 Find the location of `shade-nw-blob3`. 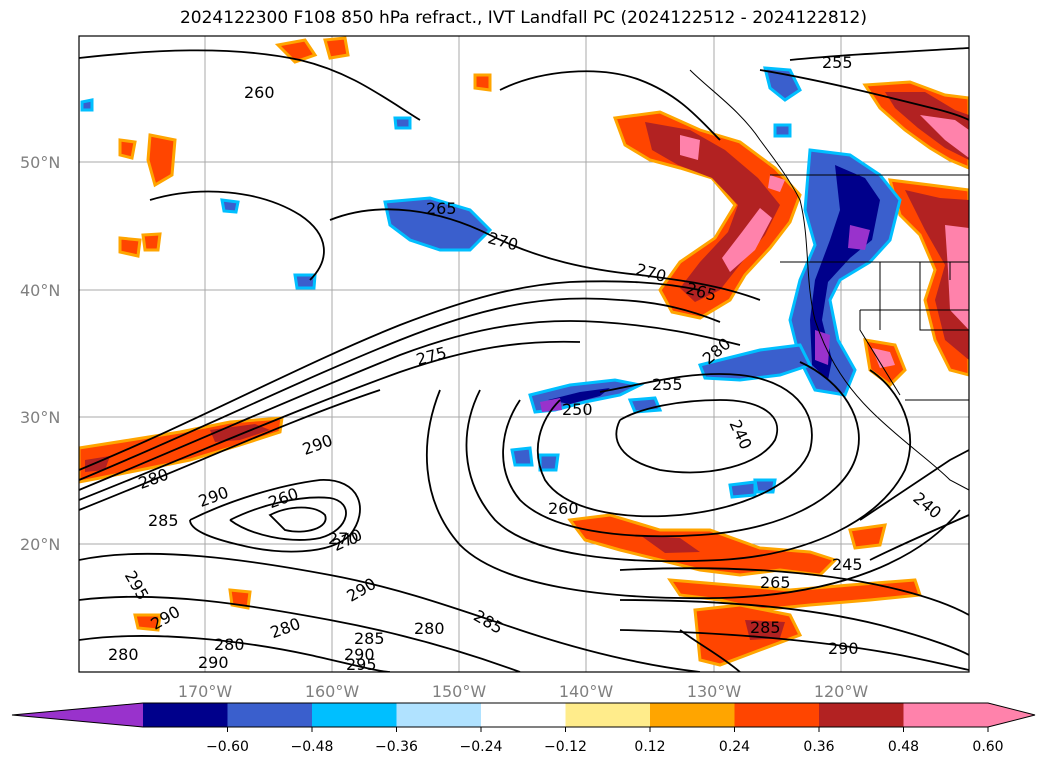

shade-nw-blob3 is located at coordinates (151, 242).